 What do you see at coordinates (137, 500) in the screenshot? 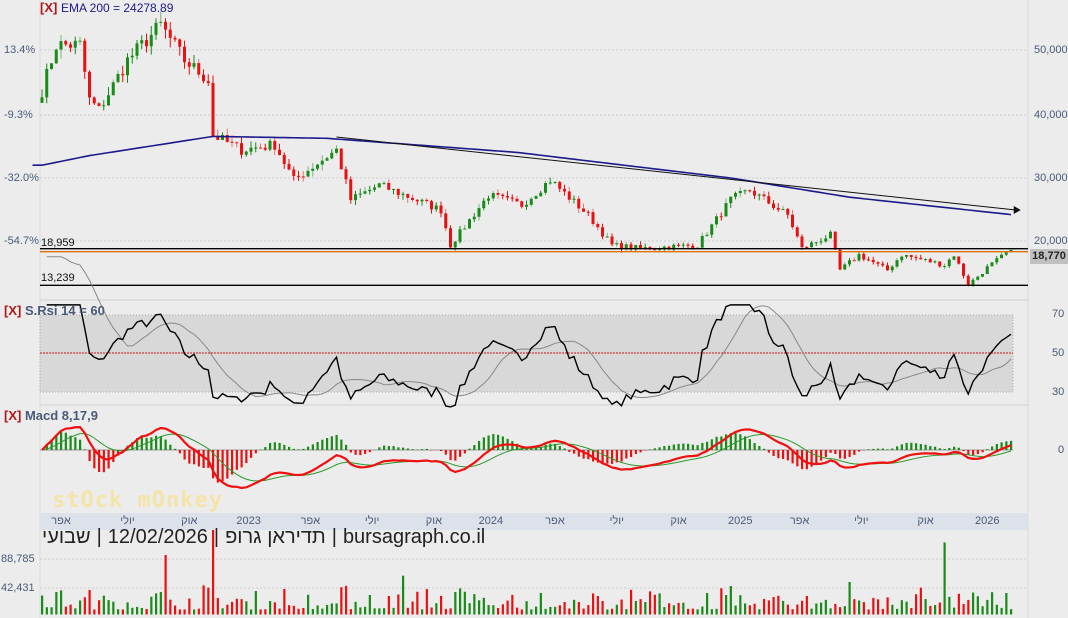
I see `watermark-logo: stOck mOnkey` at bounding box center [137, 500].